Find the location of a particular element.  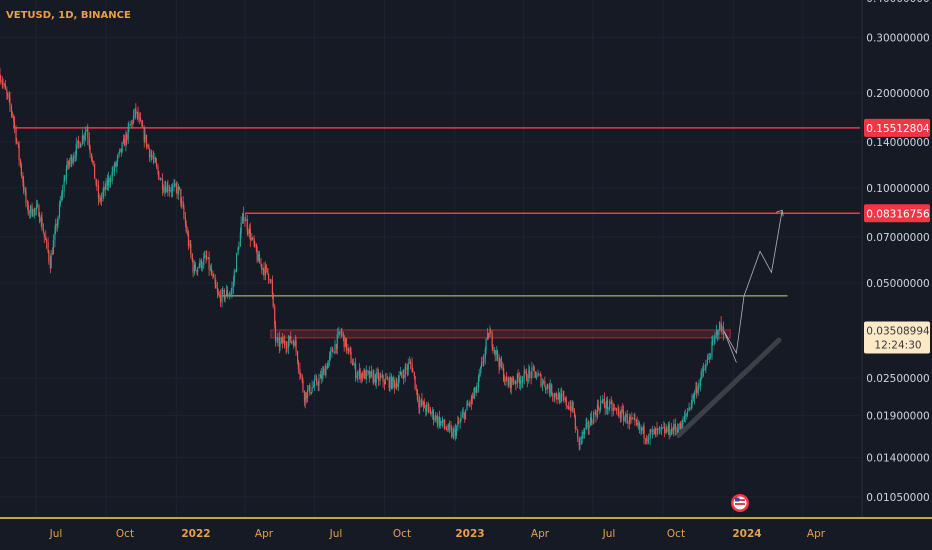

flag-us-icon is located at coordinates (740, 503).